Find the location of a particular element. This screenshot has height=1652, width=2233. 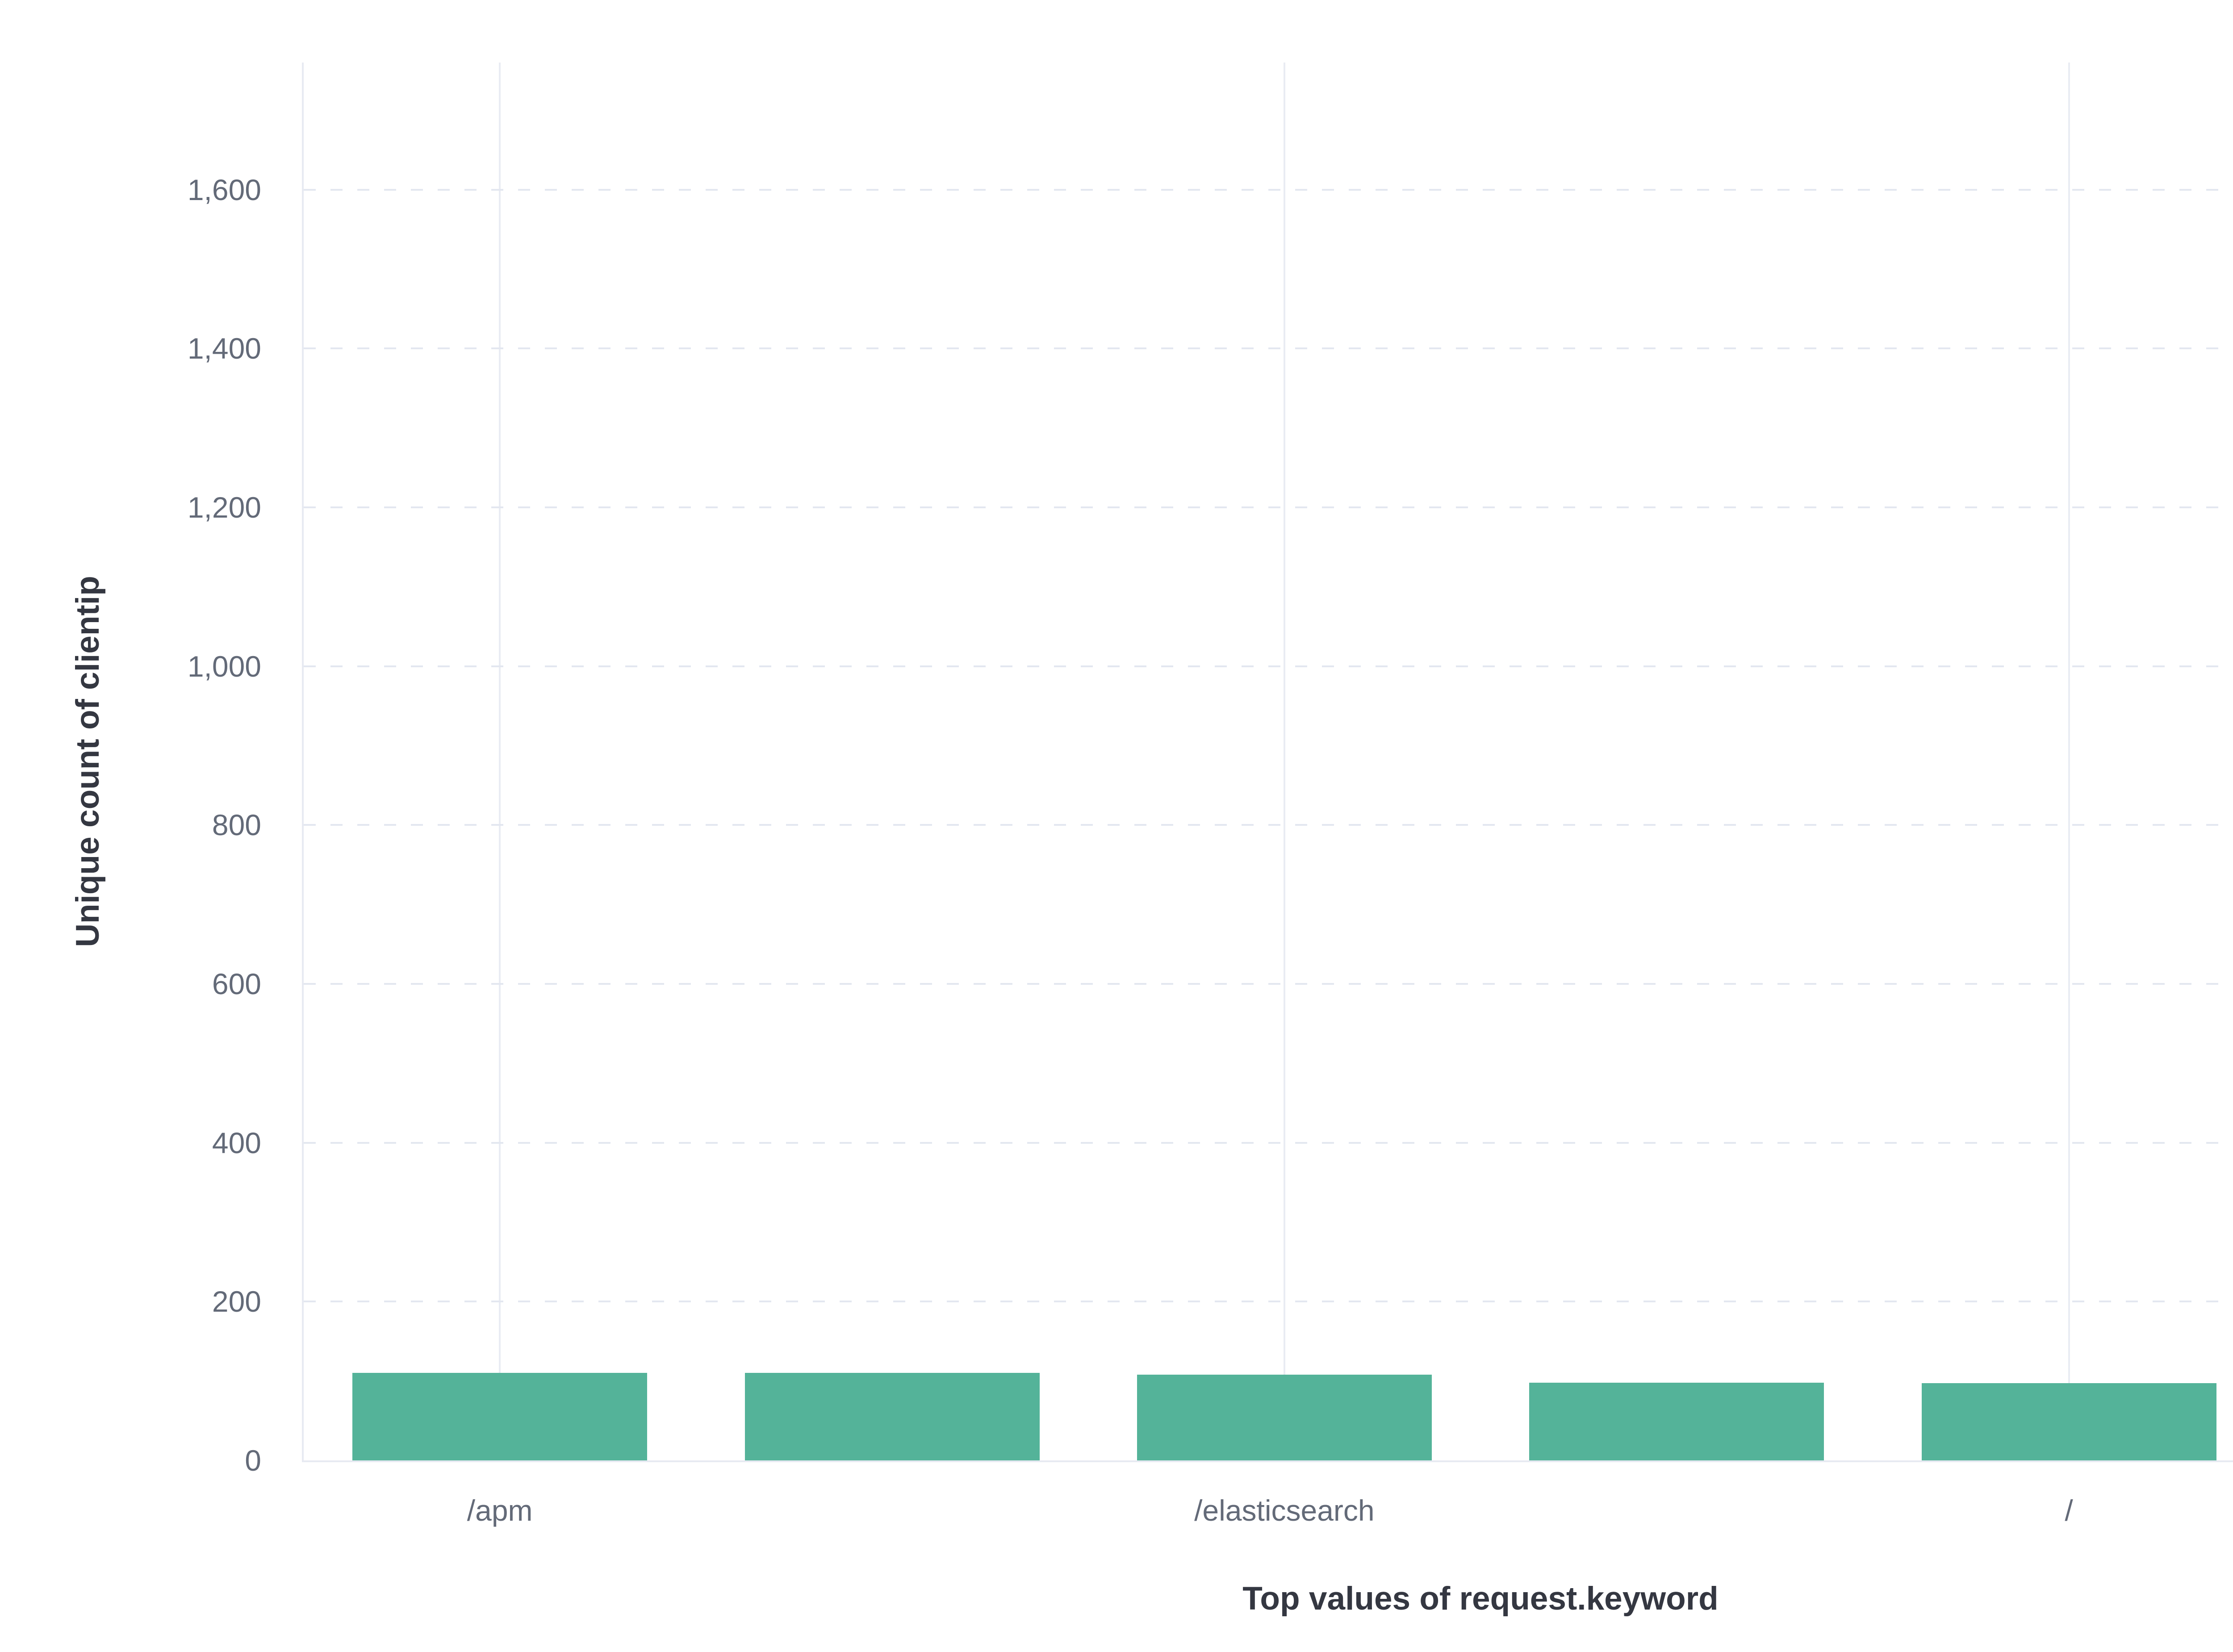

y-tick-label: 1,400 is located at coordinates (224, 349).